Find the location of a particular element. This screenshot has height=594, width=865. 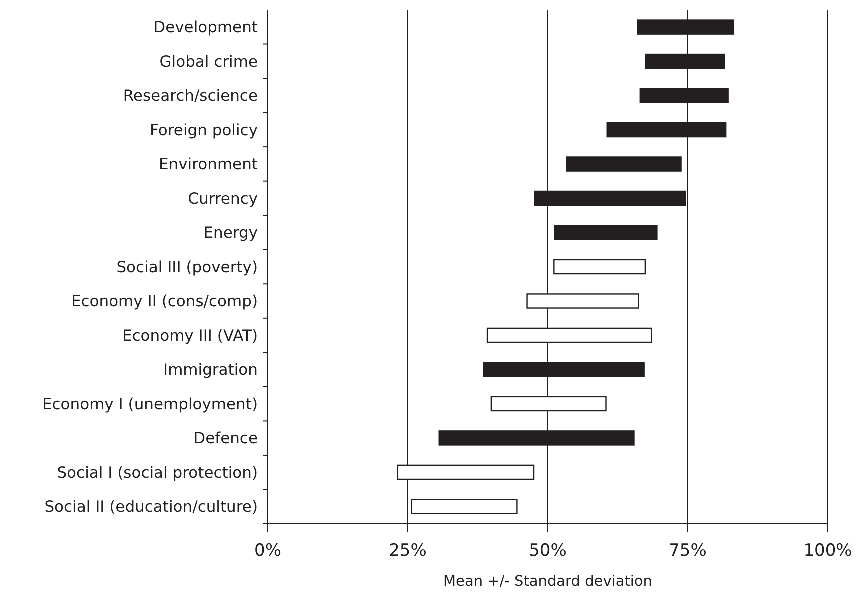

y-tick-label: Research/science is located at coordinates (190, 96).